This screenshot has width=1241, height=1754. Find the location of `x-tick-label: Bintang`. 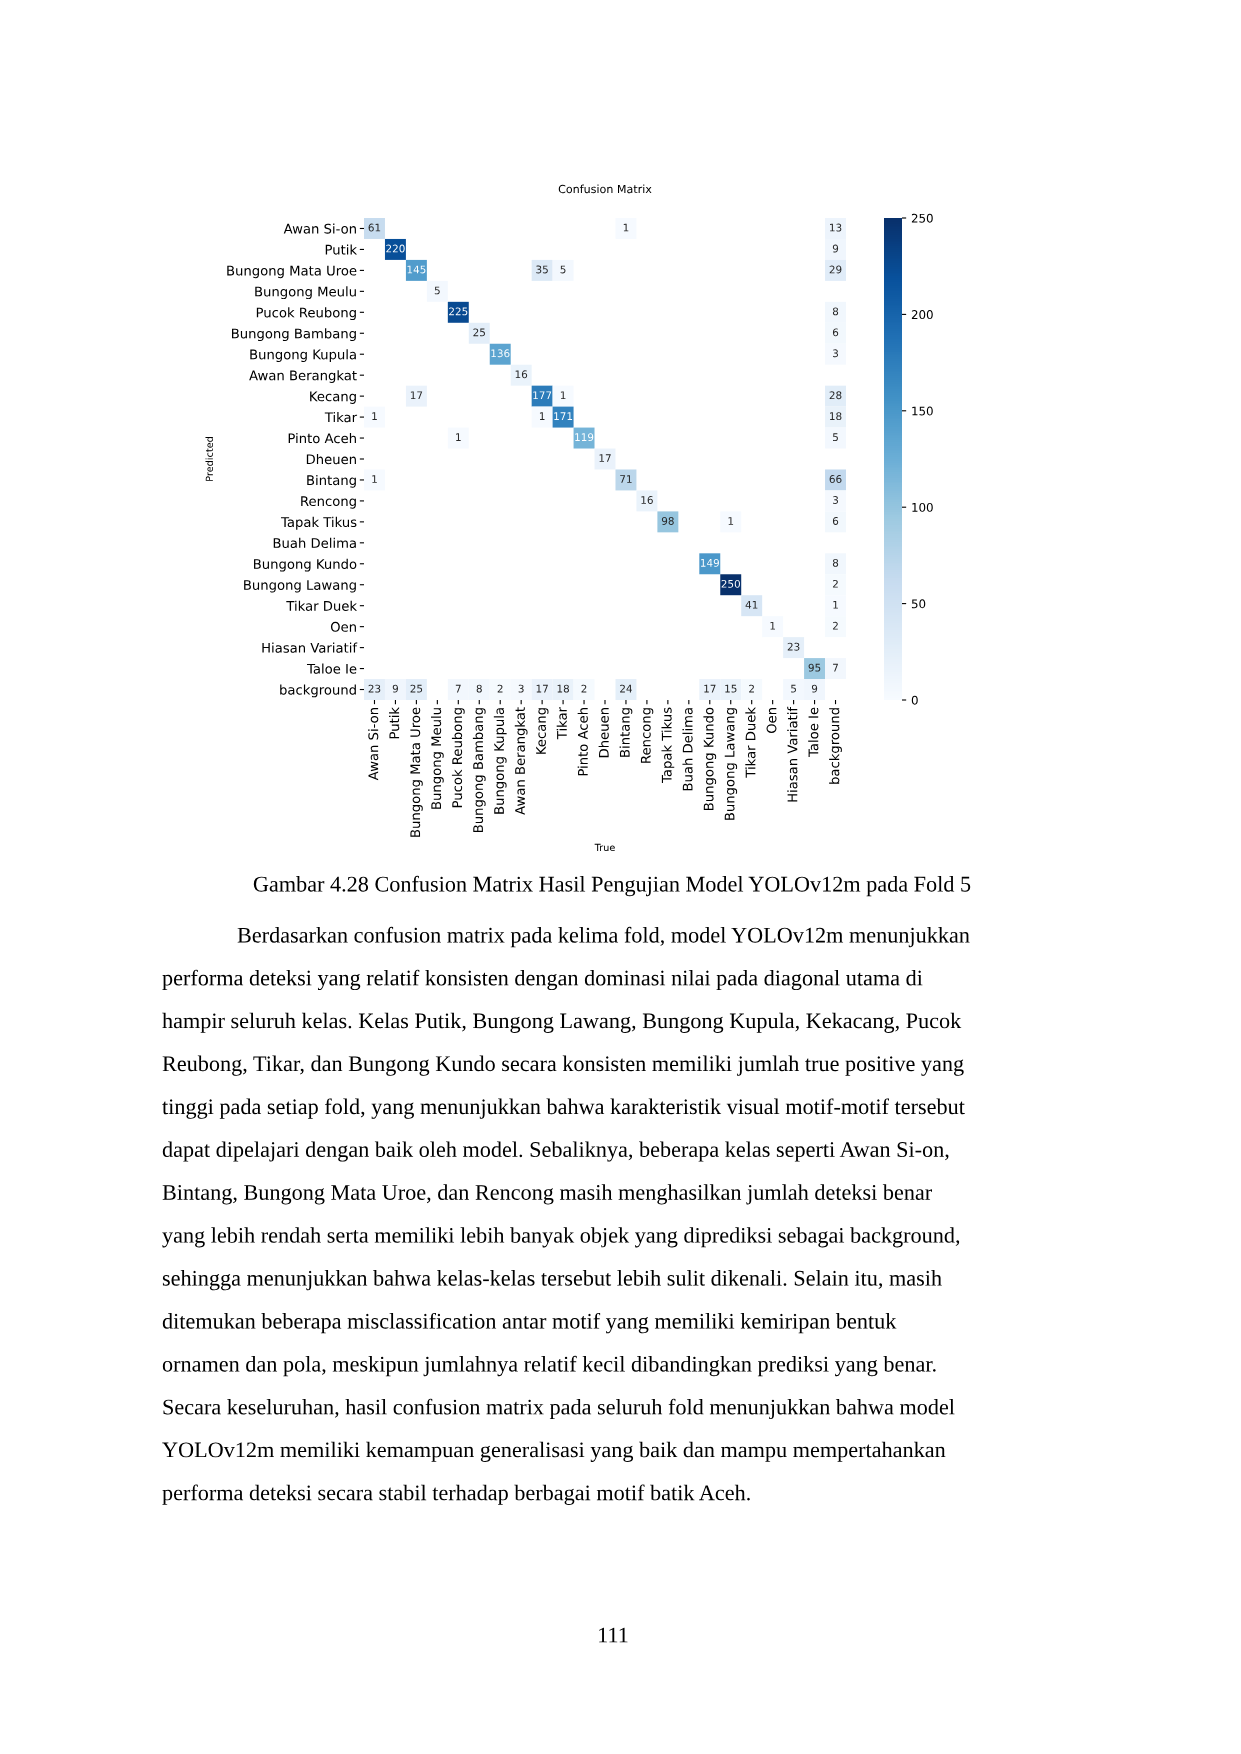

x-tick-label: Bintang is located at coordinates (626, 732).